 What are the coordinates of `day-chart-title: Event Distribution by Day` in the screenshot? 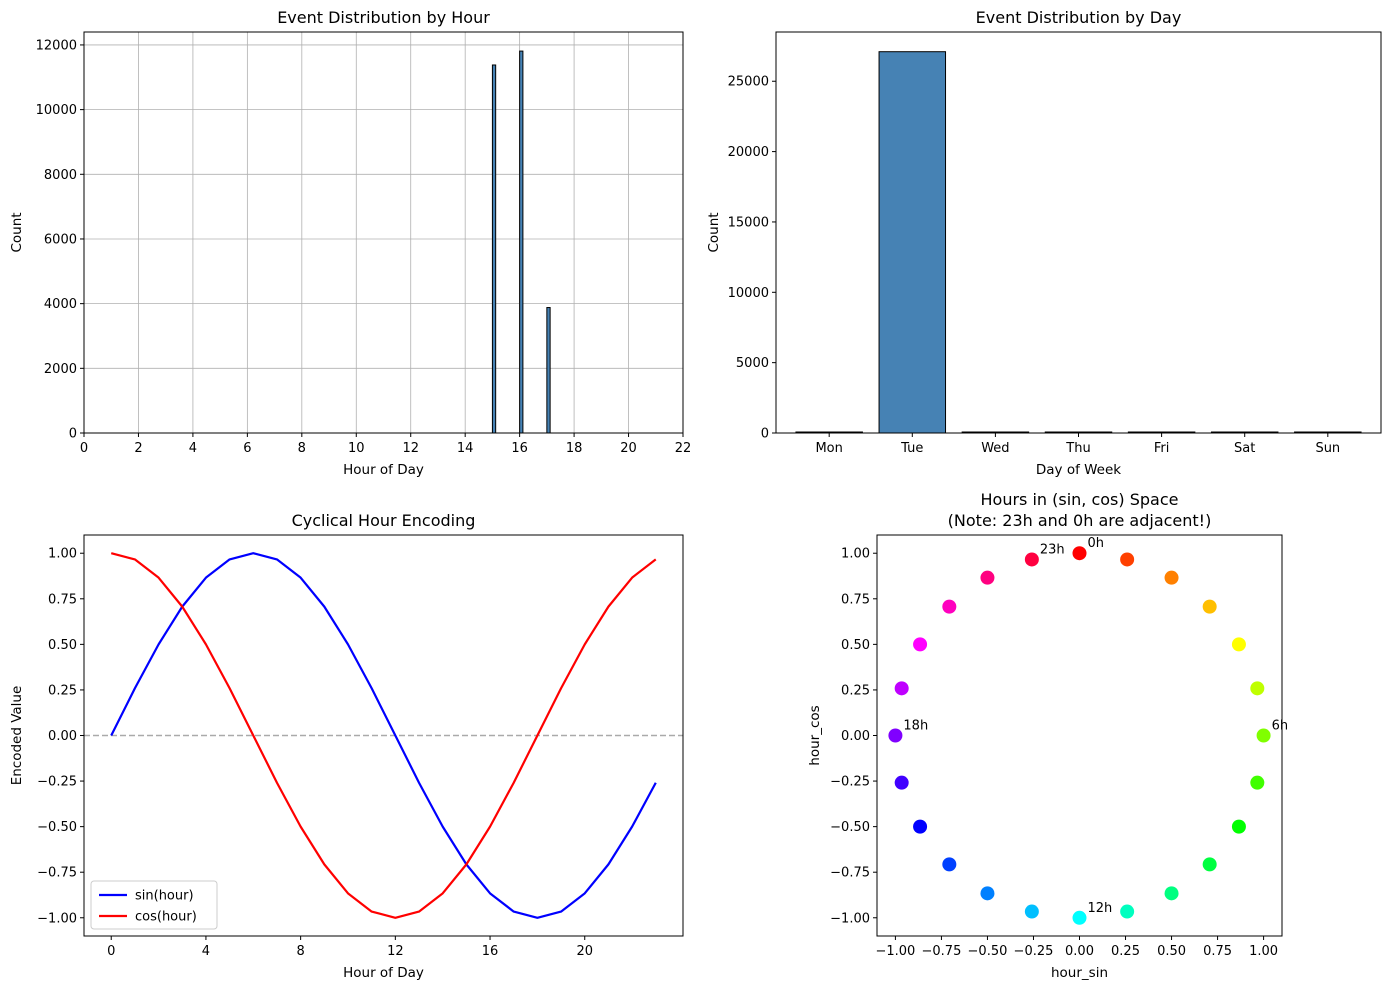 It's located at (1079, 17).